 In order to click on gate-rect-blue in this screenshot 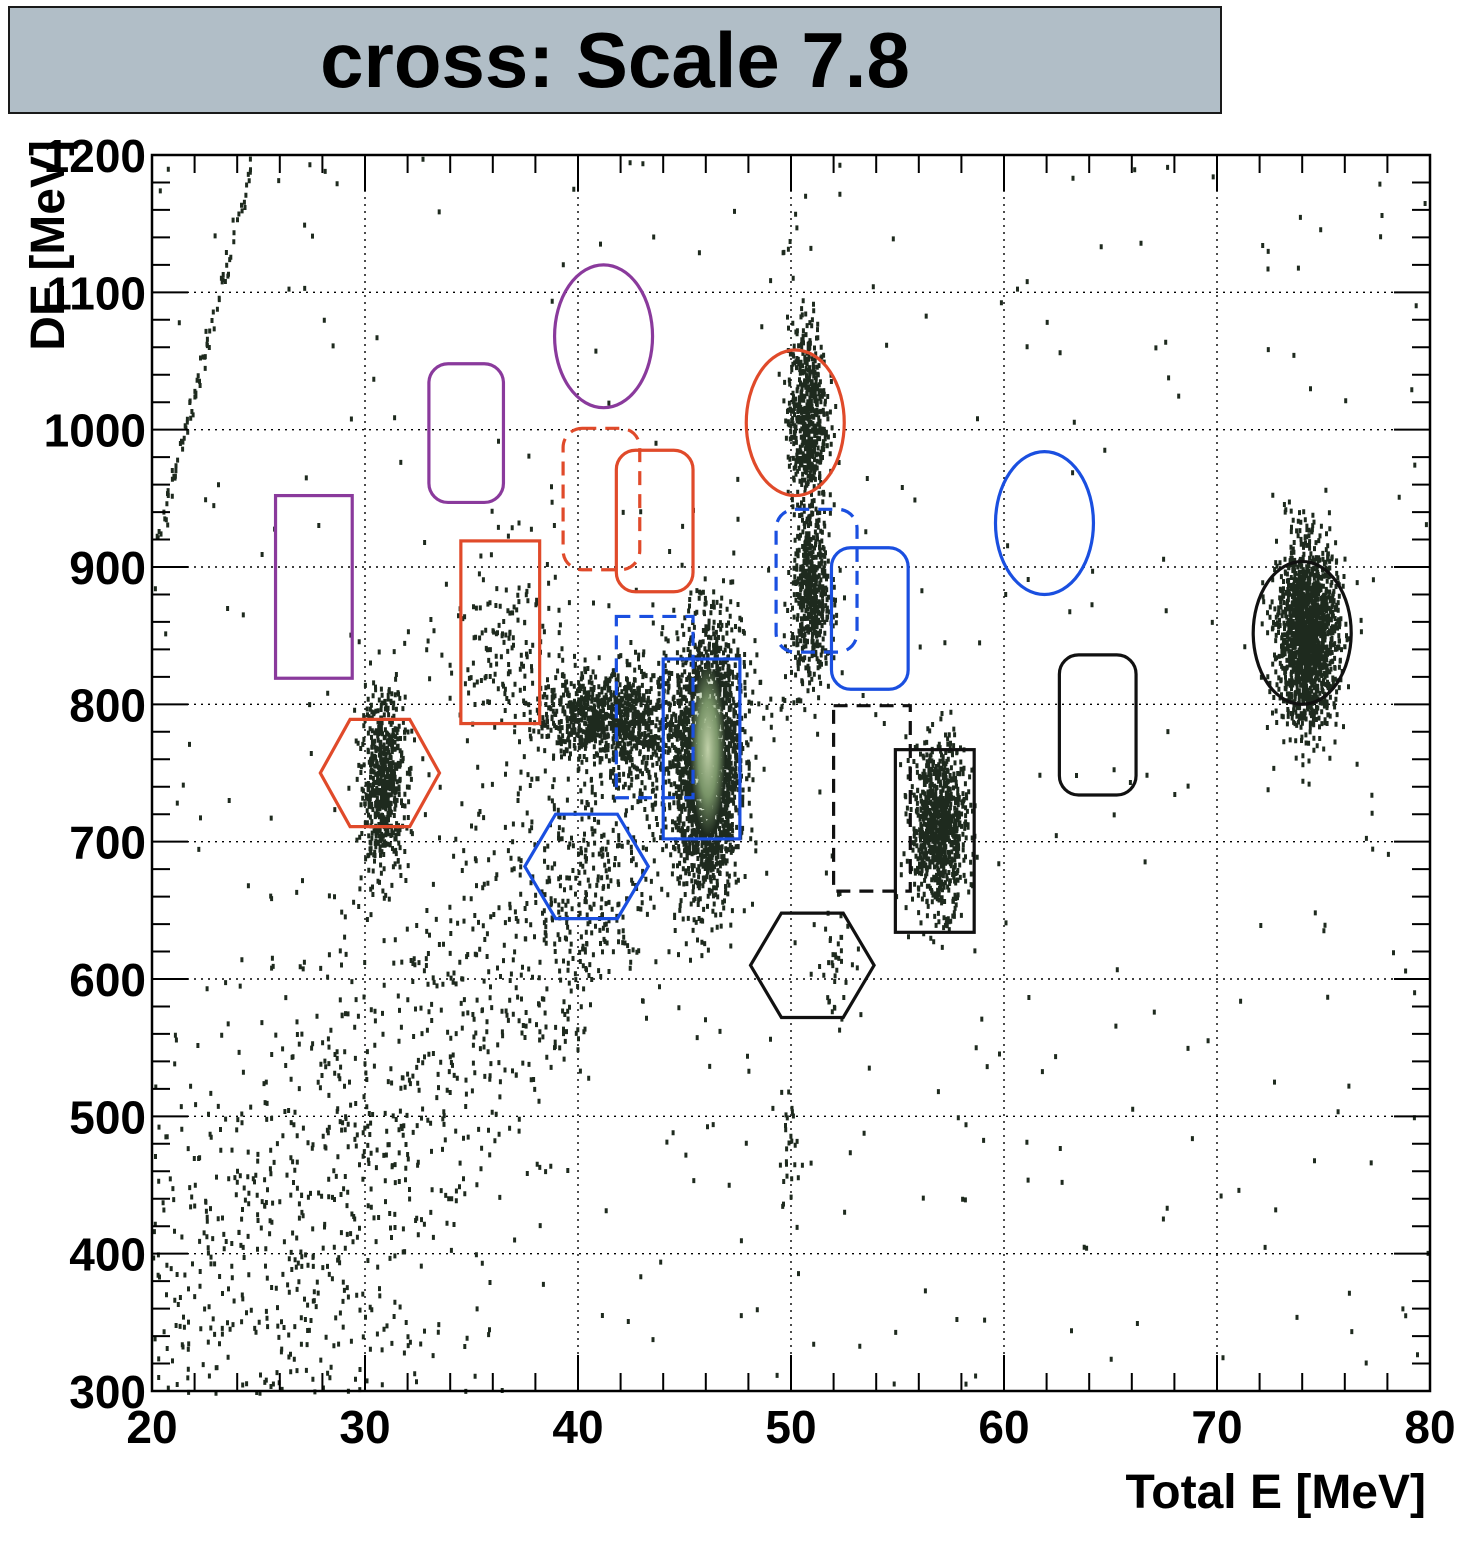, I will do `click(701, 749)`.